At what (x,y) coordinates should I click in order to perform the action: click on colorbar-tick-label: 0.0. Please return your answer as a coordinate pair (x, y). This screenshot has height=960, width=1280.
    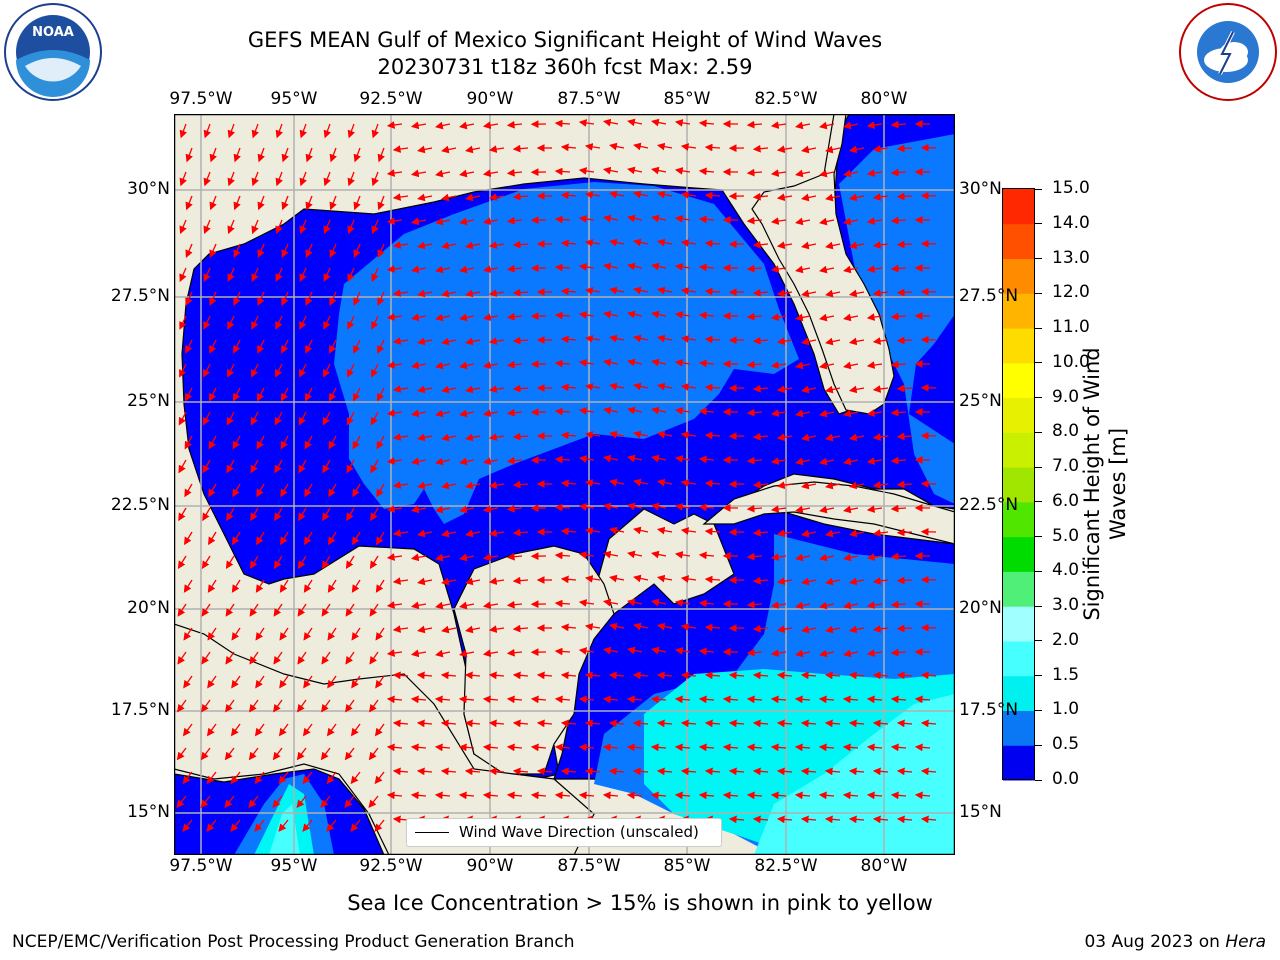
    Looking at the image, I should click on (1066, 779).